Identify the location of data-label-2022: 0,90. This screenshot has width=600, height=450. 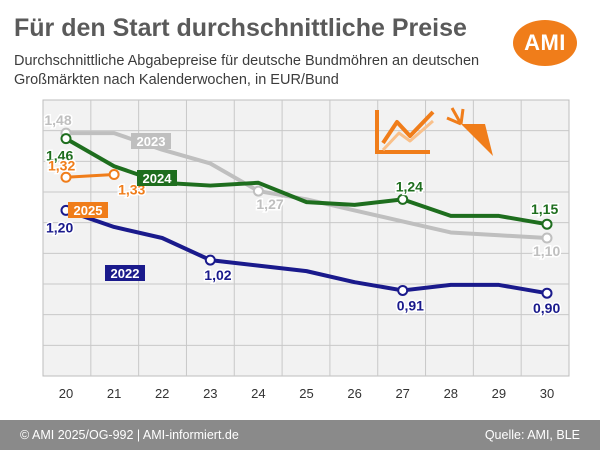
(546, 308).